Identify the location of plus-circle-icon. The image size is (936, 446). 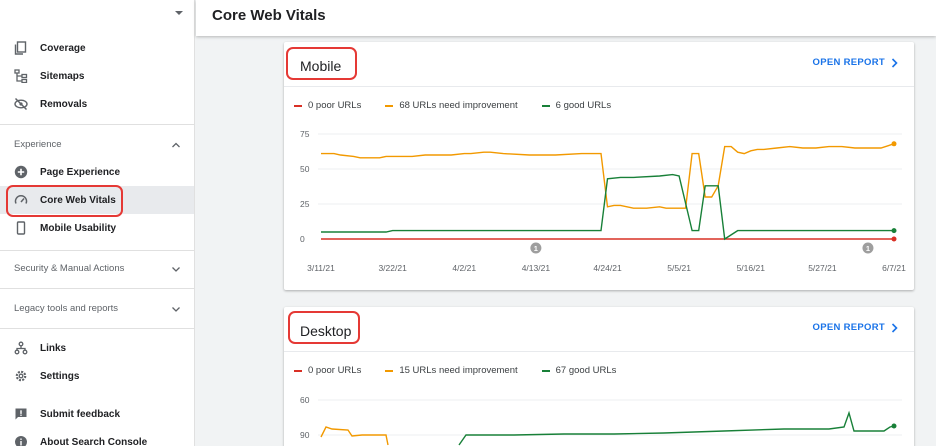
(21, 172).